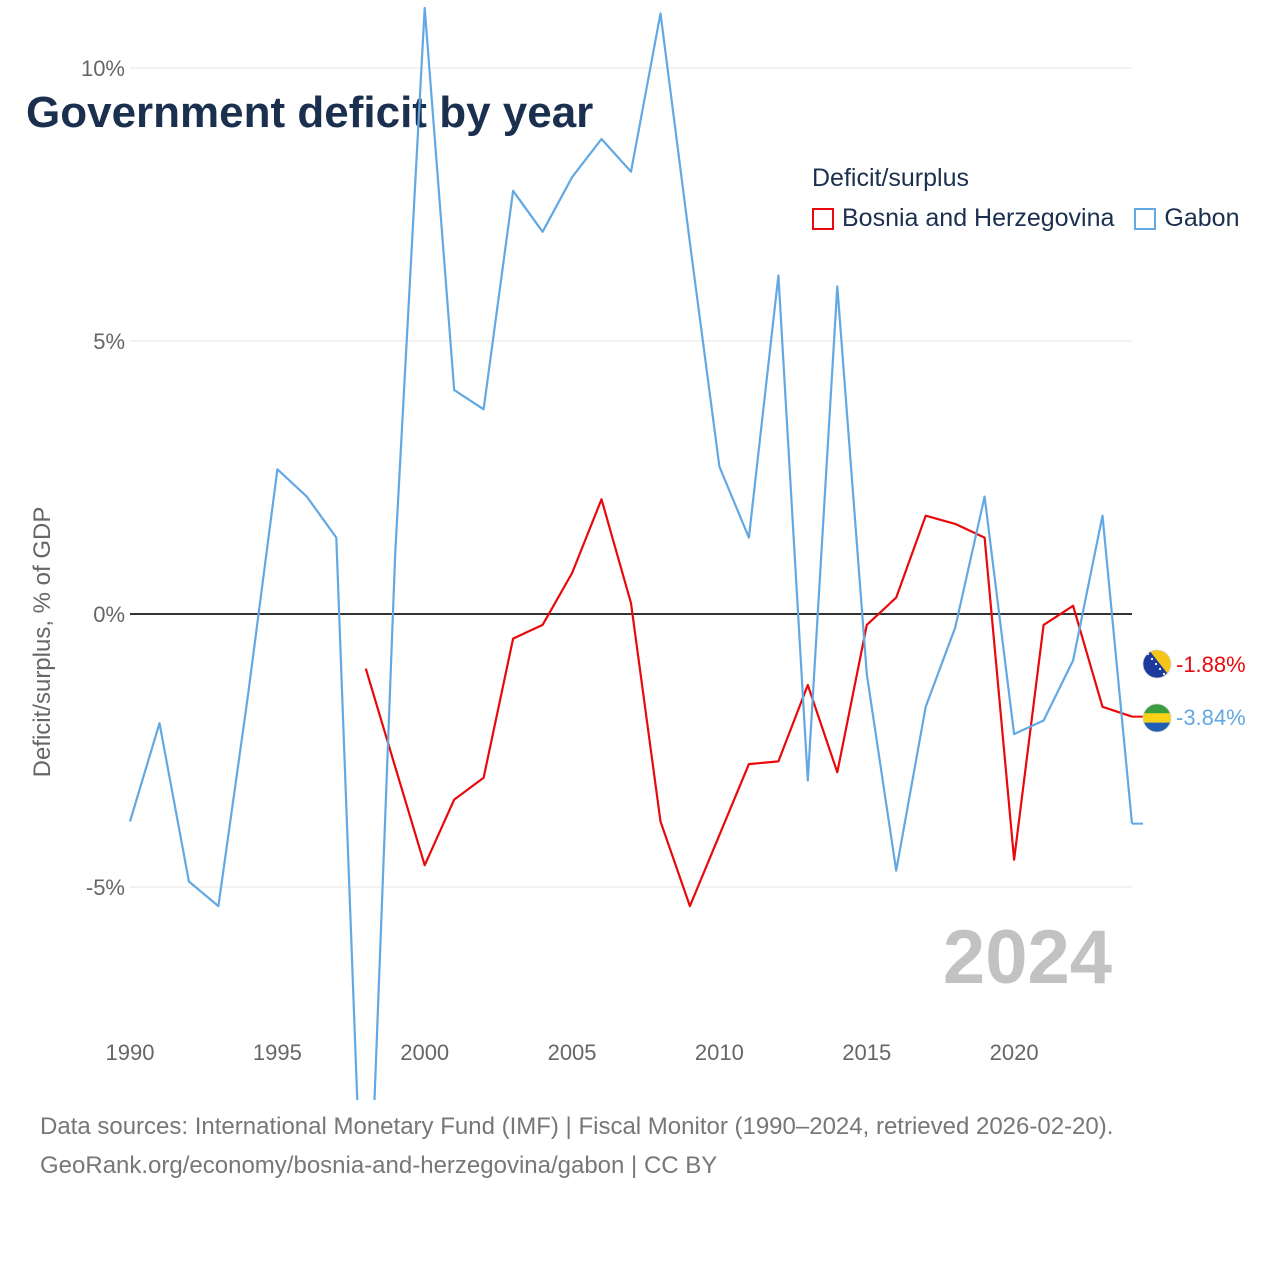 The height and width of the screenshot is (1280, 1280). I want to click on legend: Bosnia and Herzegovina Gabon, so click(1025, 218).